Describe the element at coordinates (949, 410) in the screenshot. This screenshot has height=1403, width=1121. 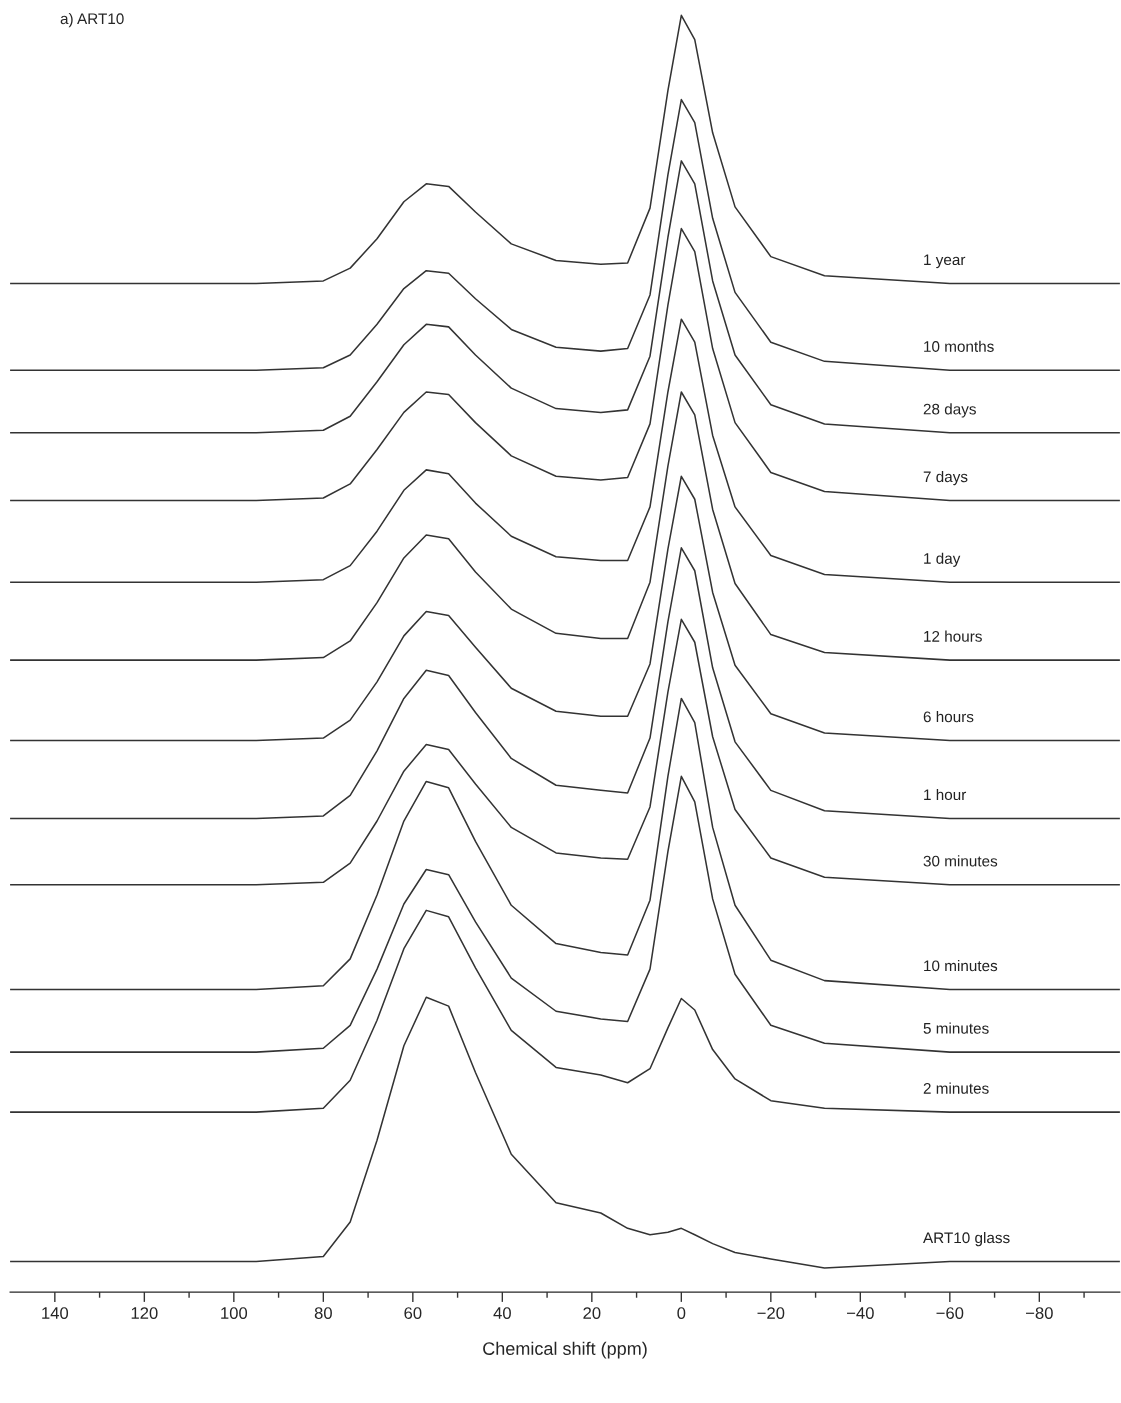
I see `series-label: 28 days` at that location.